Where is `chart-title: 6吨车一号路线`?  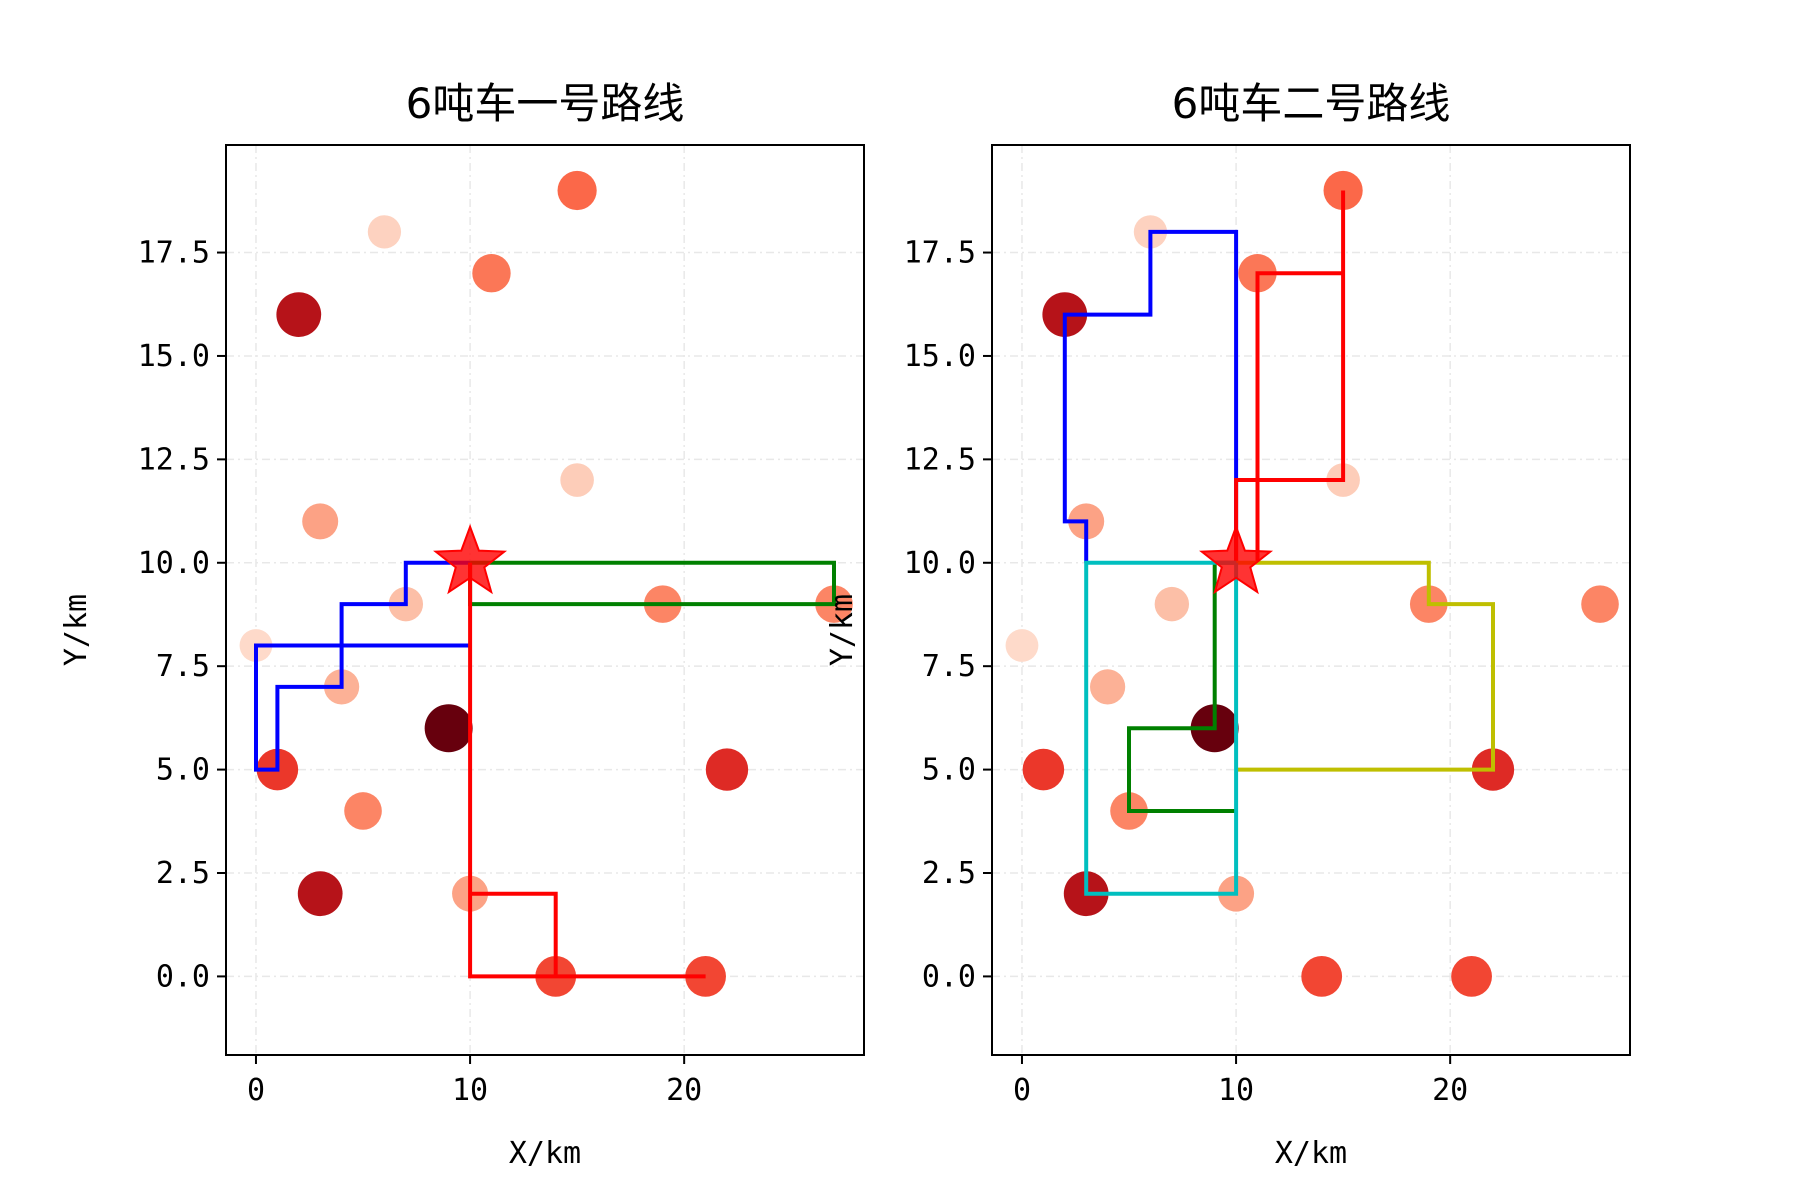 chart-title: 6吨车一号路线 is located at coordinates (545, 103).